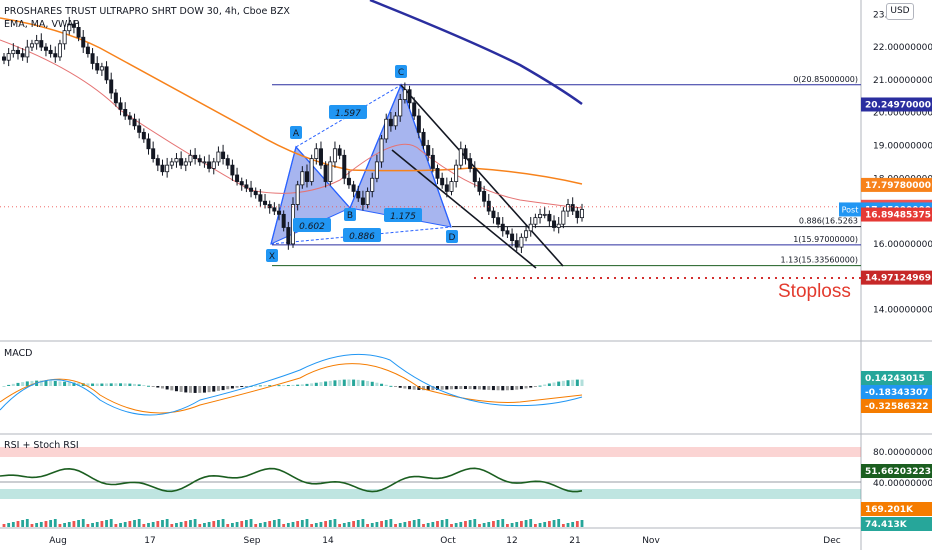  What do you see at coordinates (328, 541) in the screenshot?
I see `time-tick-label: 14` at bounding box center [328, 541].